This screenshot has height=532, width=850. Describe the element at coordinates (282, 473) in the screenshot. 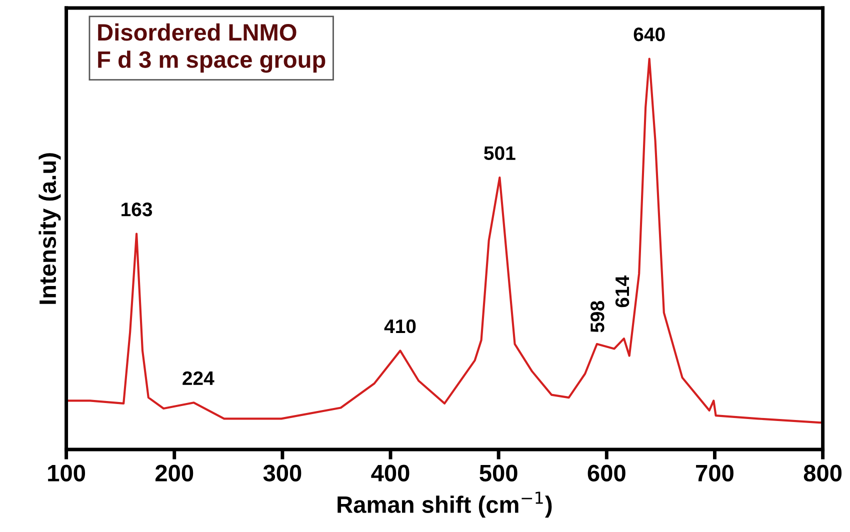

I see `x-tick-label: 300` at that location.